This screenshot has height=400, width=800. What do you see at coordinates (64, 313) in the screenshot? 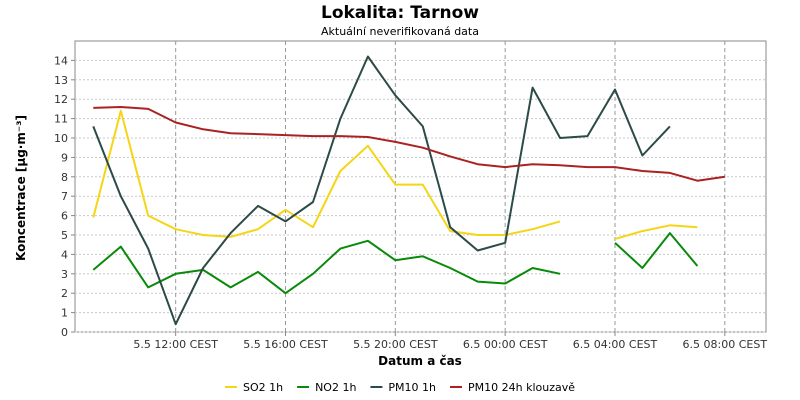
I see `y-tick-label: 1` at bounding box center [64, 313].